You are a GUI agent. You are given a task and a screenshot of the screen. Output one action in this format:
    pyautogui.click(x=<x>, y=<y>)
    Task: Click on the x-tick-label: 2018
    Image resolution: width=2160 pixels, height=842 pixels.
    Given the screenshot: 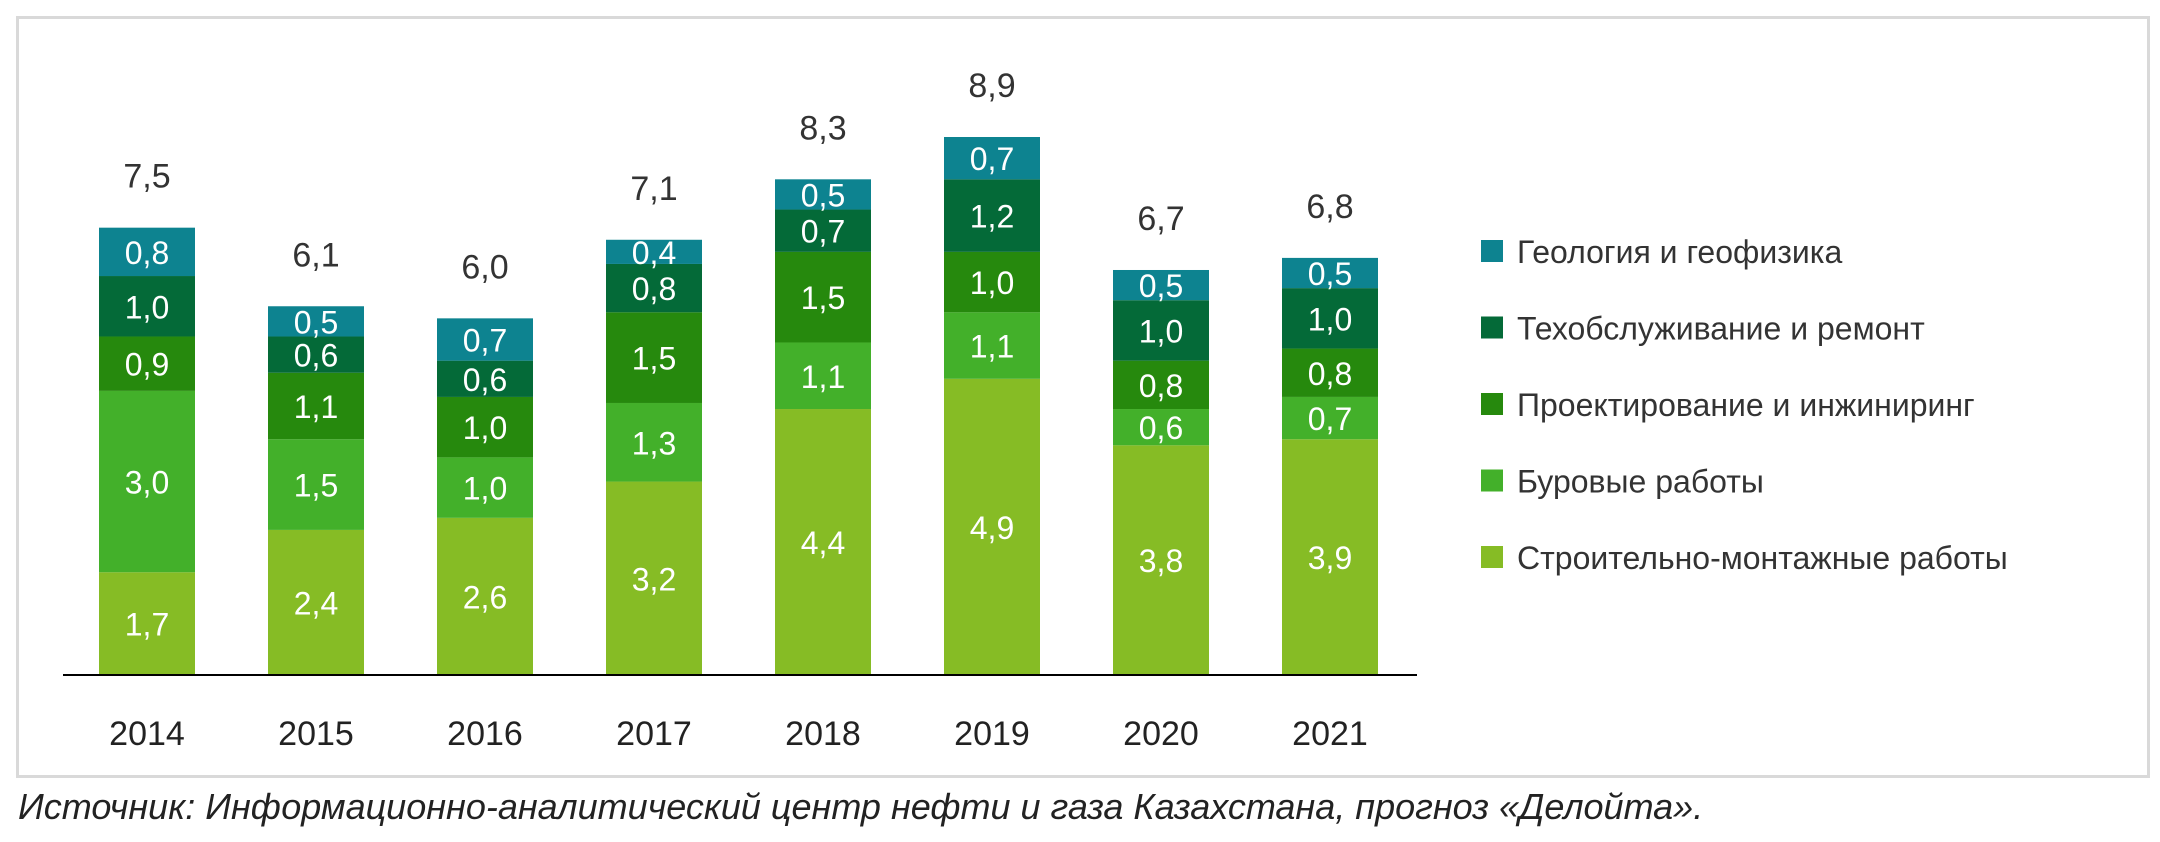 What is the action you would take?
    pyautogui.click(x=823, y=734)
    